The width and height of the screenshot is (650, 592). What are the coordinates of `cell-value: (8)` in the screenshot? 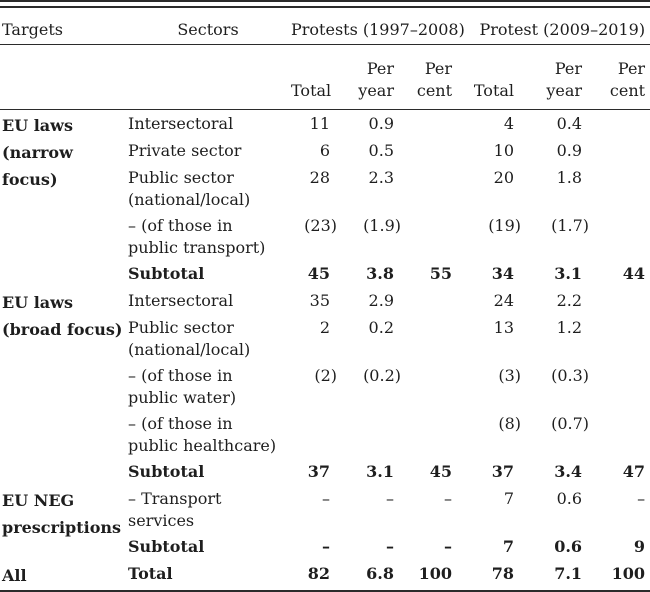 It's located at (510, 423).